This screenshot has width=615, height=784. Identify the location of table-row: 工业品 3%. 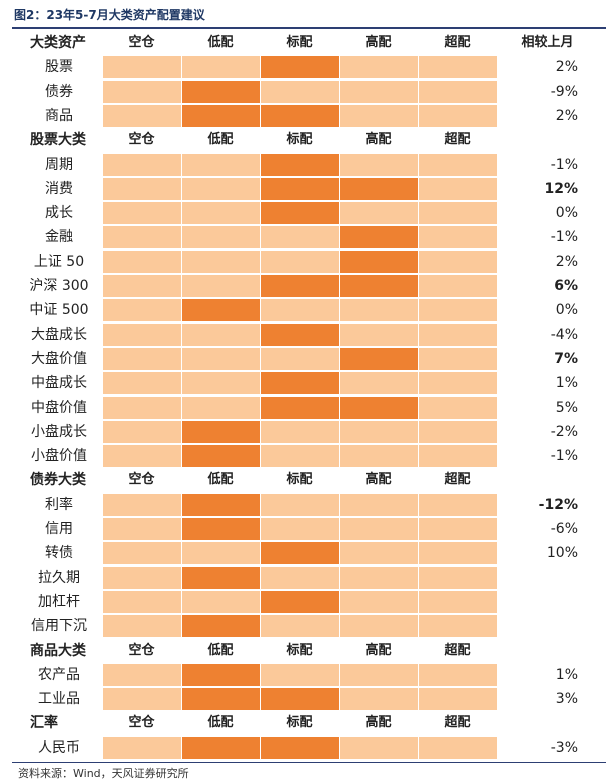
(307, 699).